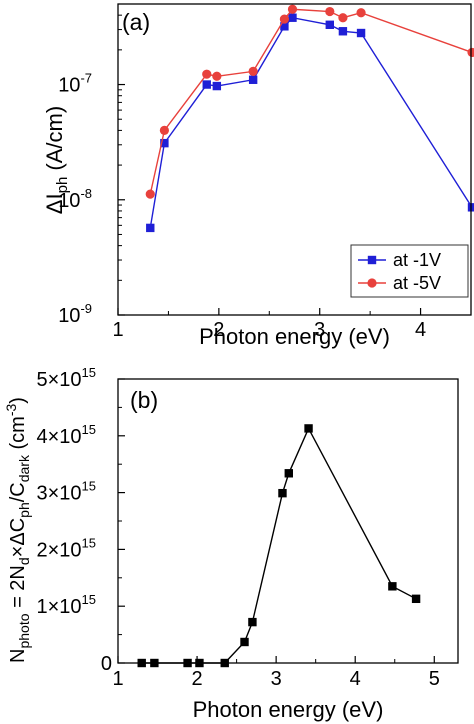  I want to click on panel-b-x-tick-label: 2, so click(197, 679).